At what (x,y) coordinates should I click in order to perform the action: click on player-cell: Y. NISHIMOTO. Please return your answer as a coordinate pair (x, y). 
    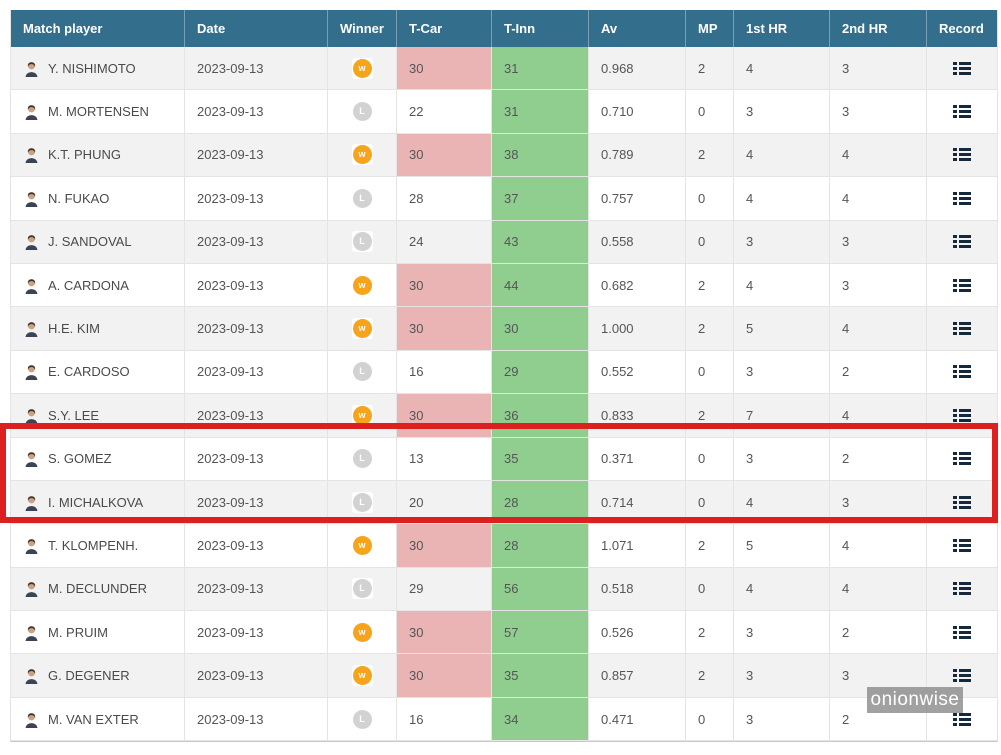
    Looking at the image, I should click on (97, 68).